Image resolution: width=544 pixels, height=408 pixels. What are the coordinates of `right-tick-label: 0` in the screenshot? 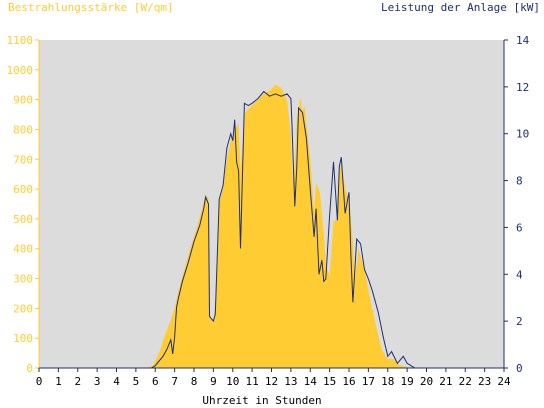 It's located at (519, 368).